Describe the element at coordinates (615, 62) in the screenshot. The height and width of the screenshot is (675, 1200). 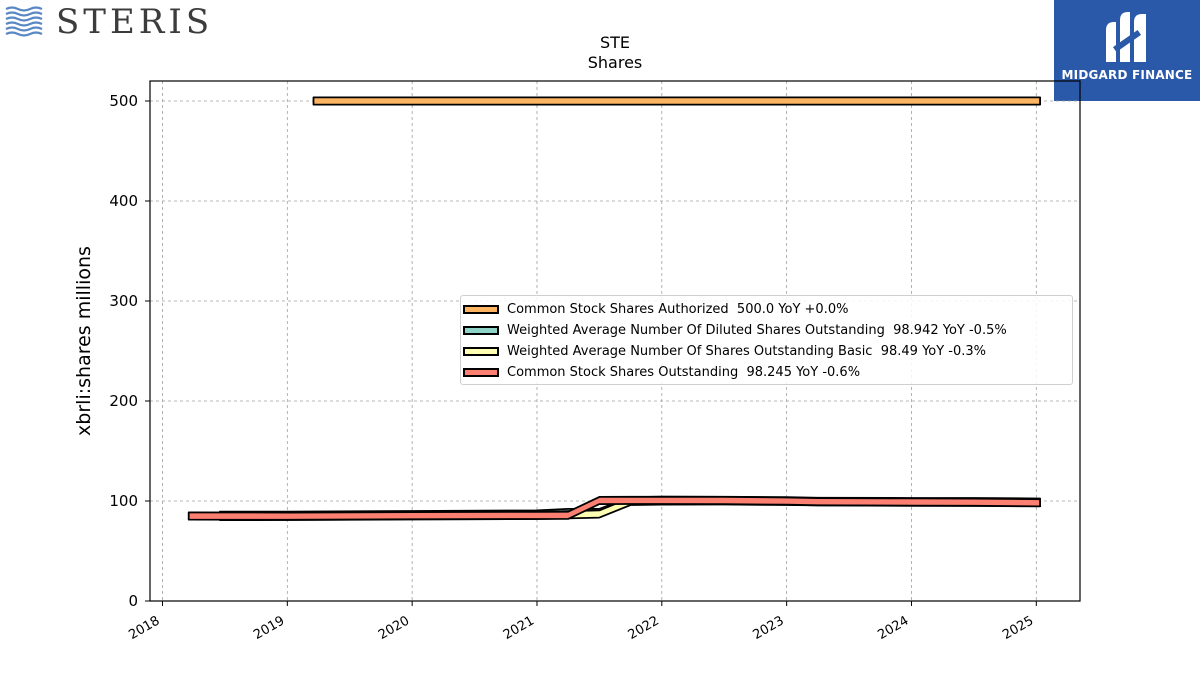
I see `chart-title-metric: Shares` at that location.